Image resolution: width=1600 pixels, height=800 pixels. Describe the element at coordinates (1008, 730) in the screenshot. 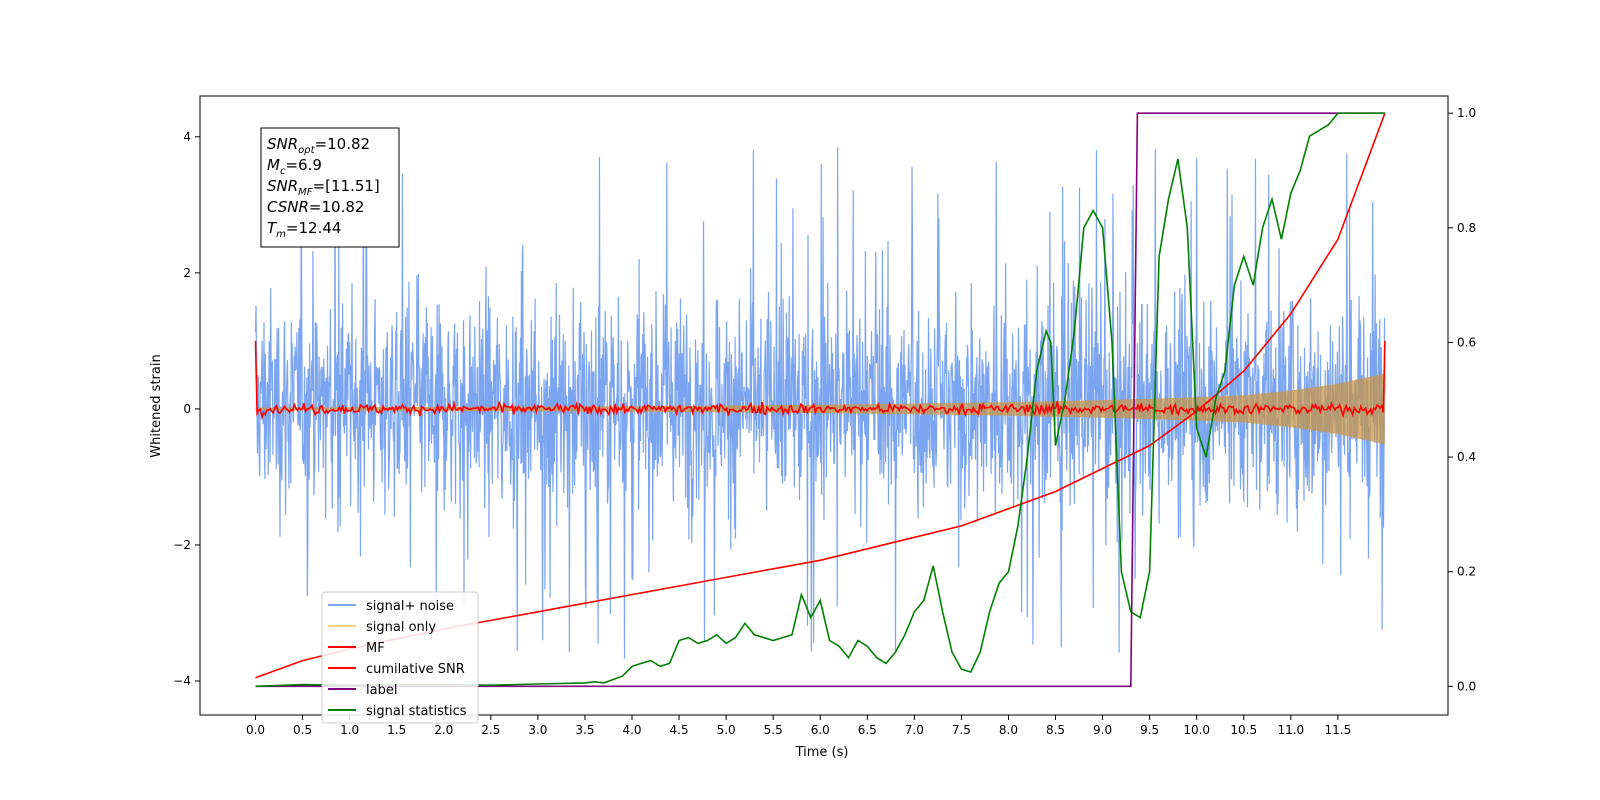

I see `x-tick-label: 8.0` at that location.